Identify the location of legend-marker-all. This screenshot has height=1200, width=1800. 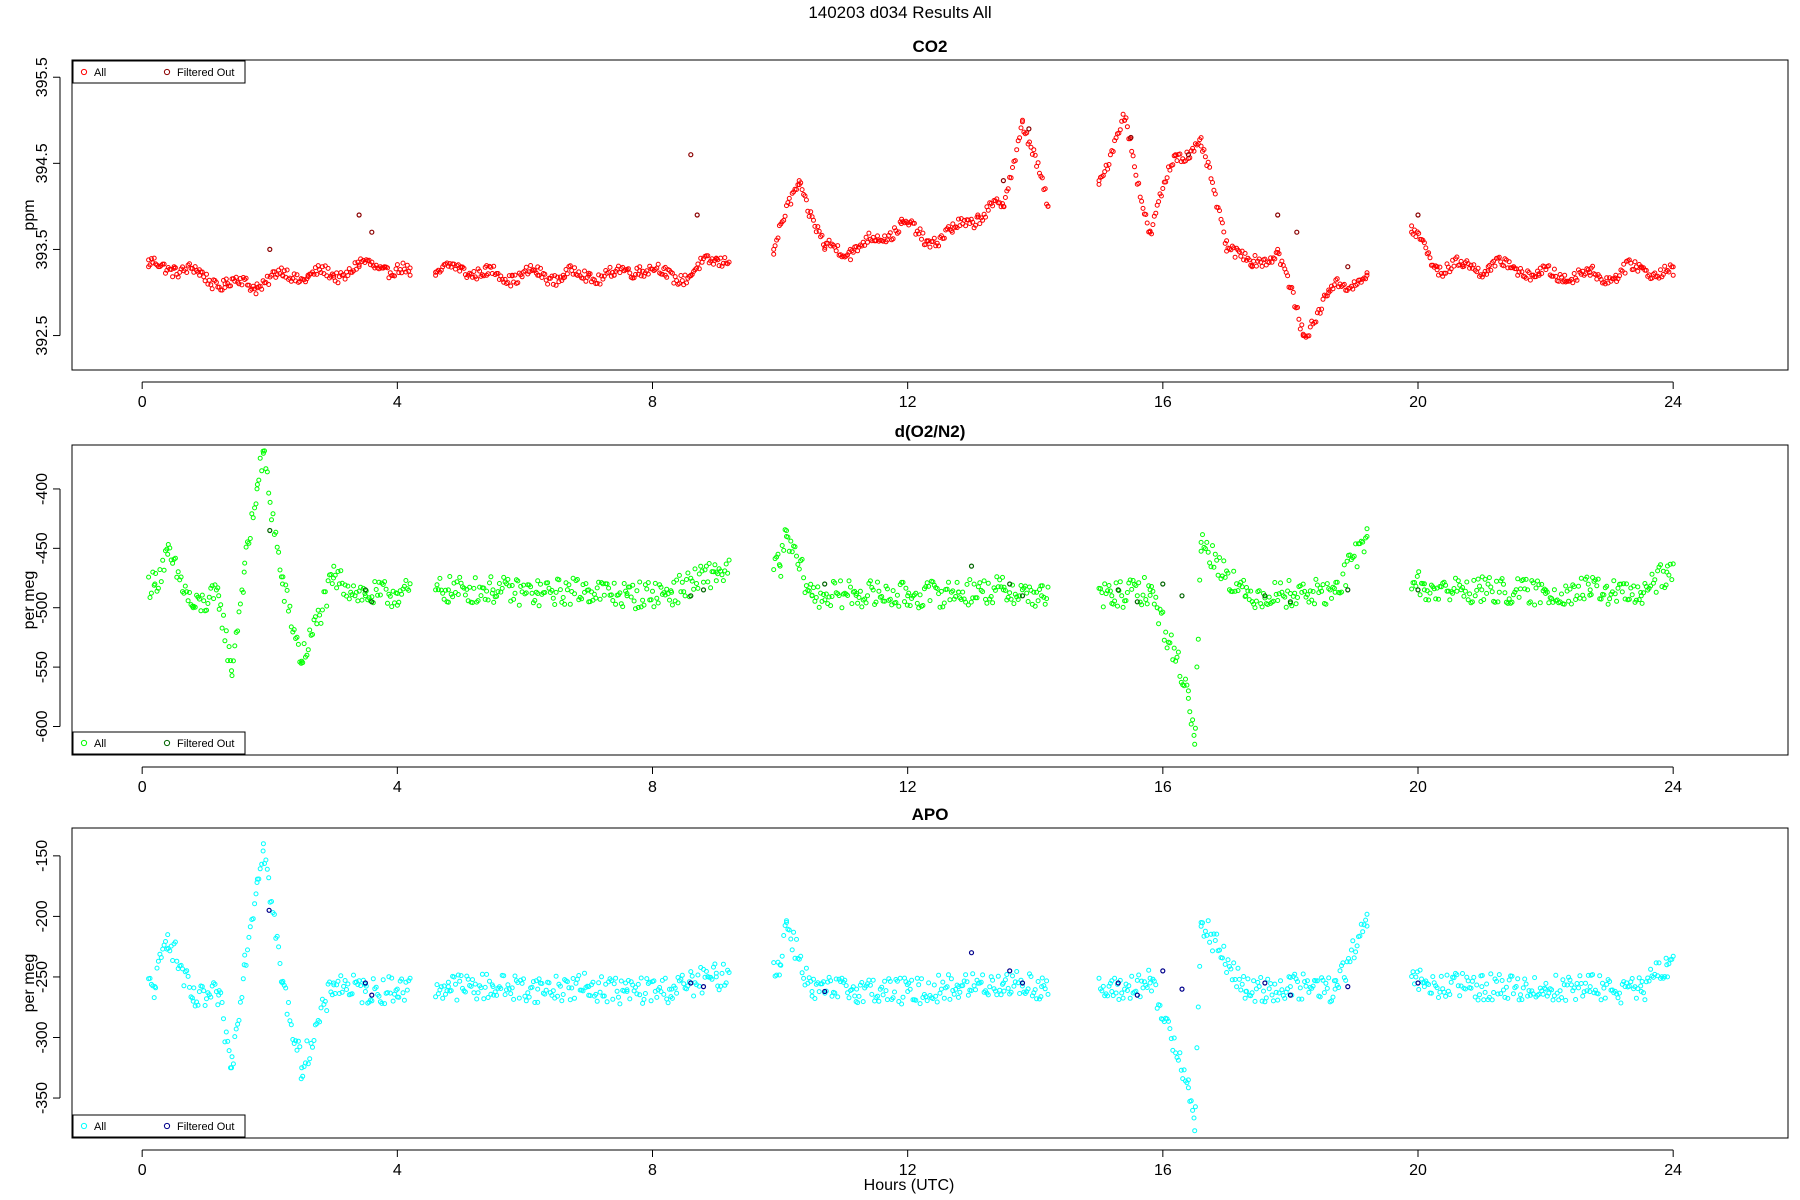
(84, 1126).